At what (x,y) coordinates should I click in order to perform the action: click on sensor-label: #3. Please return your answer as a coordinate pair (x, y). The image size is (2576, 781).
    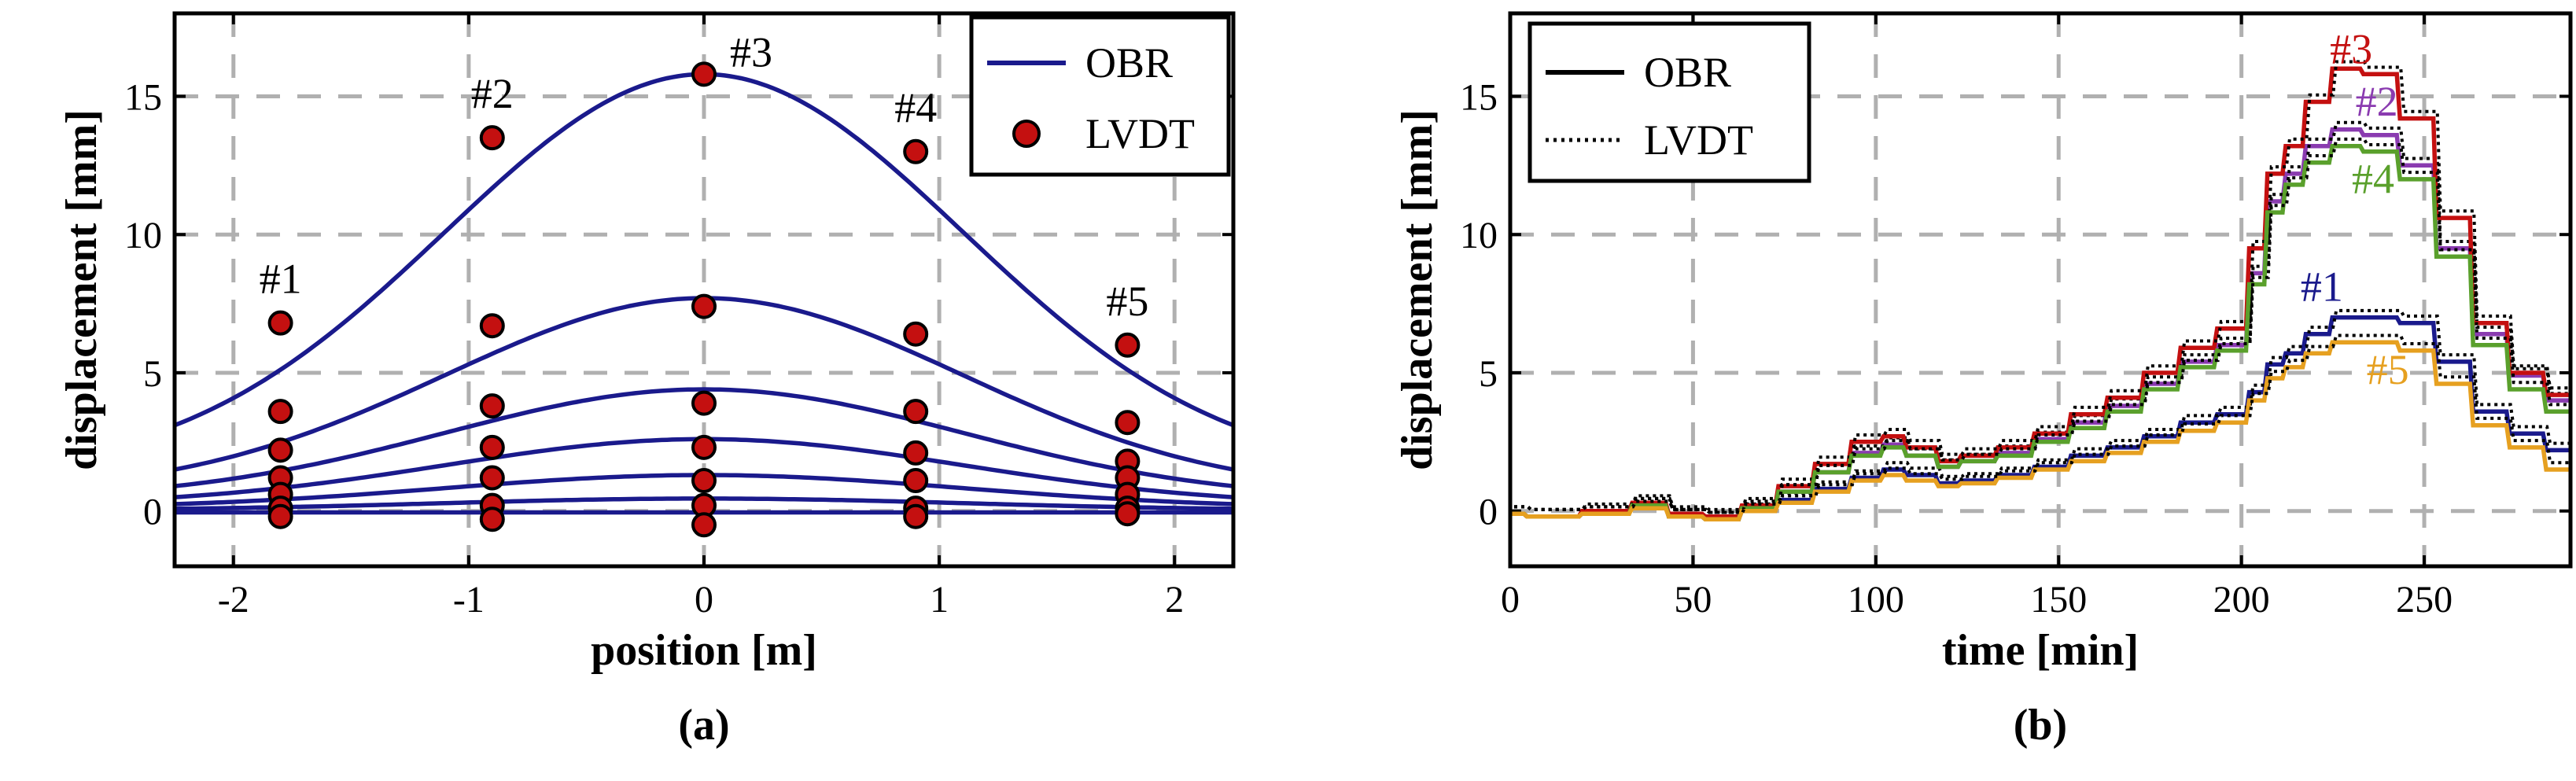
    Looking at the image, I should click on (751, 52).